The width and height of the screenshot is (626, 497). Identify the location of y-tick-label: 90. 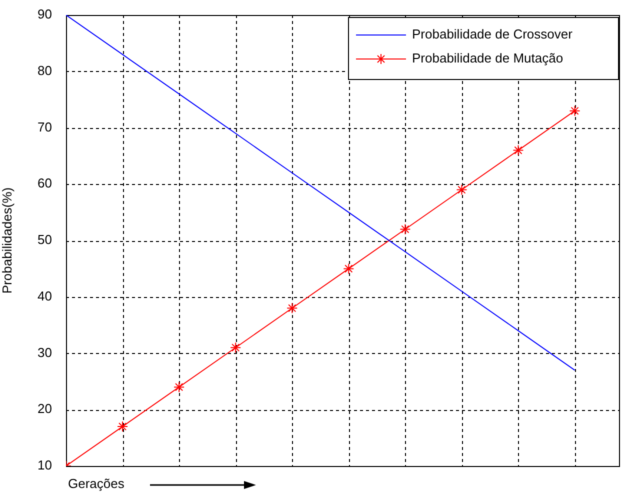
(45, 14).